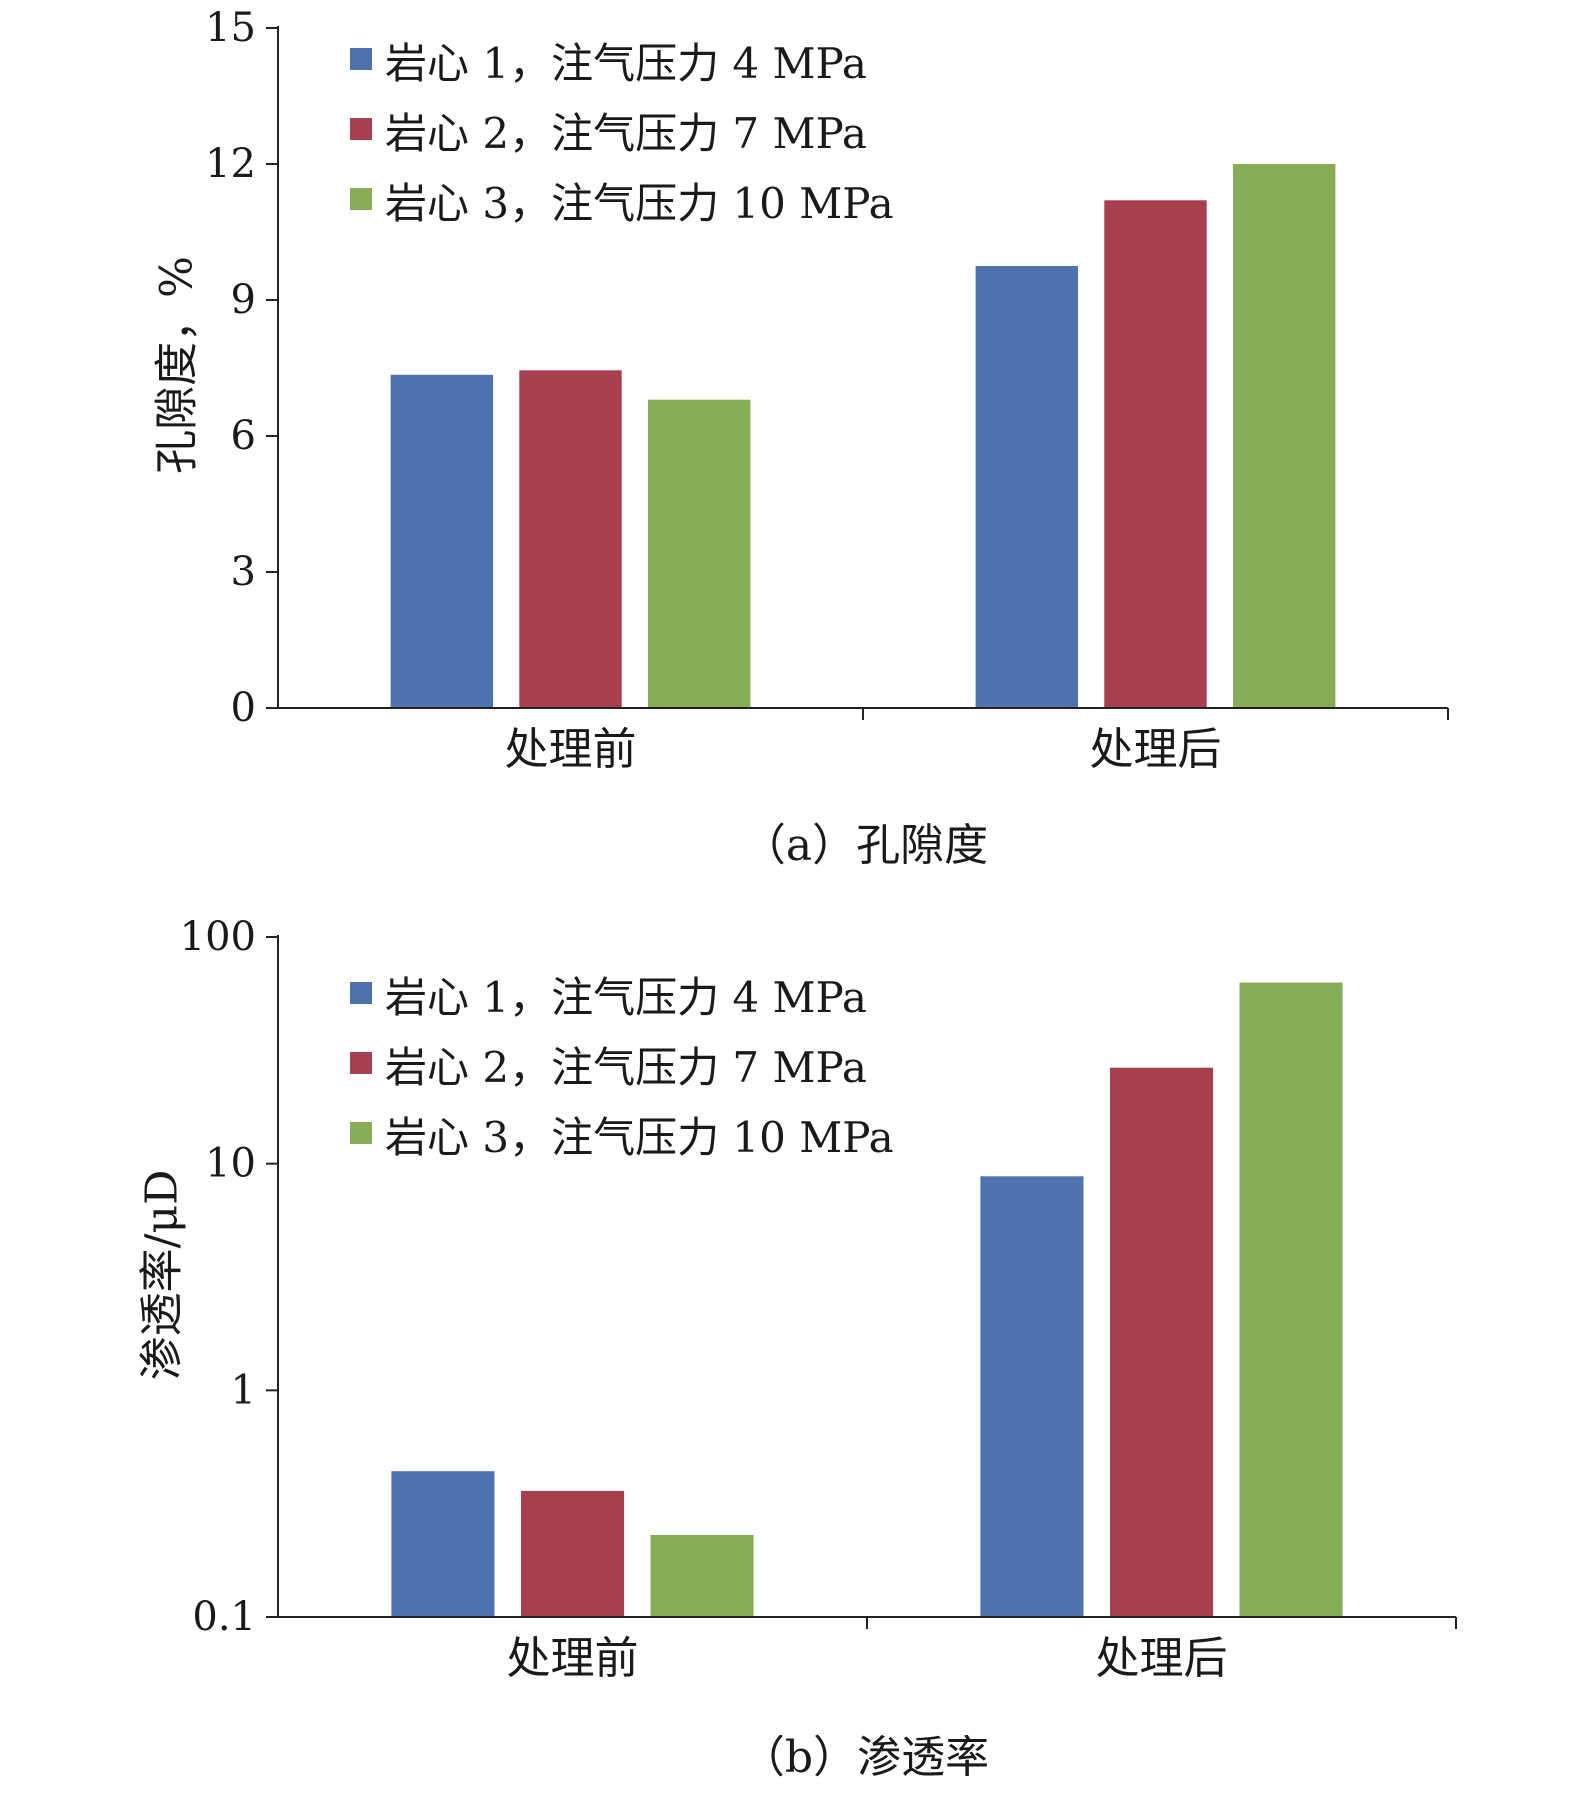 The height and width of the screenshot is (1798, 1575). I want to click on y-tick-label: 10, so click(230, 1164).